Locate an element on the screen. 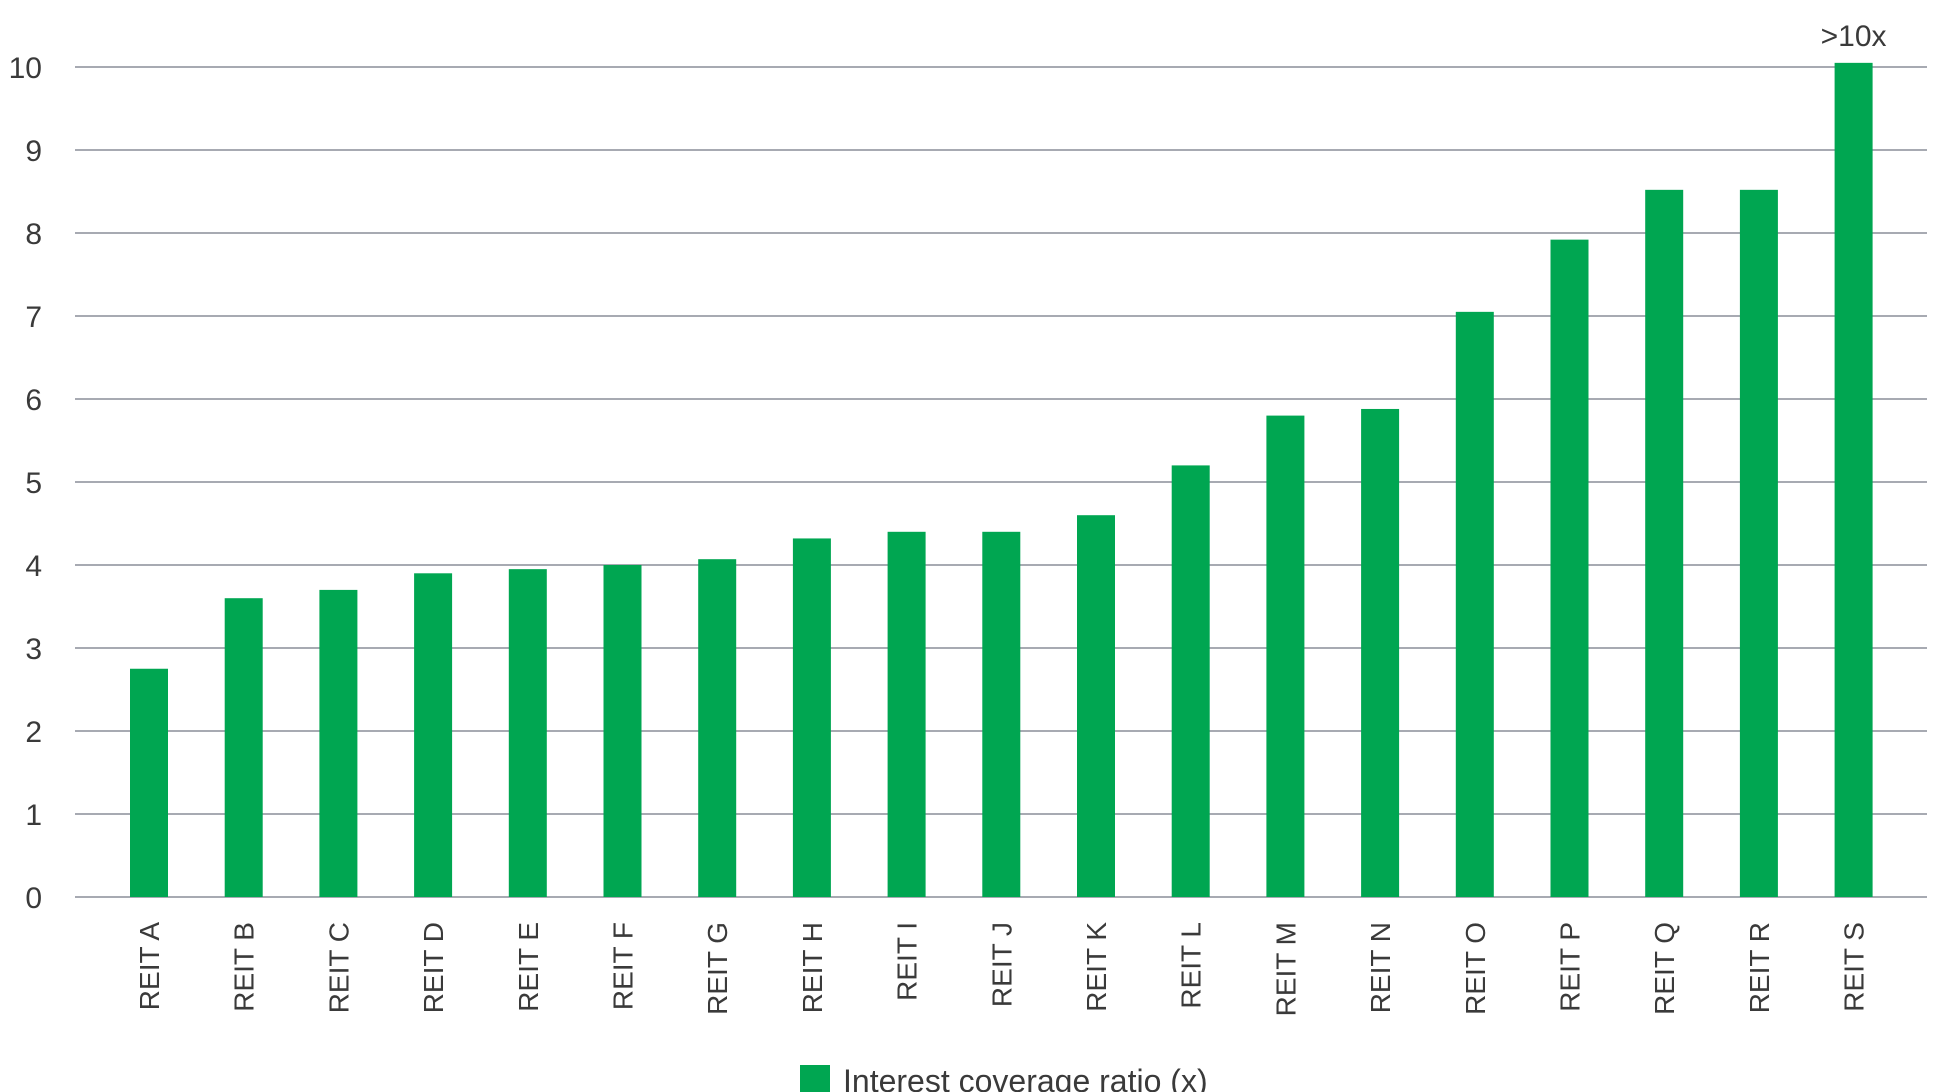 The width and height of the screenshot is (1938, 1092). y-tick-label: 0 is located at coordinates (33, 898).